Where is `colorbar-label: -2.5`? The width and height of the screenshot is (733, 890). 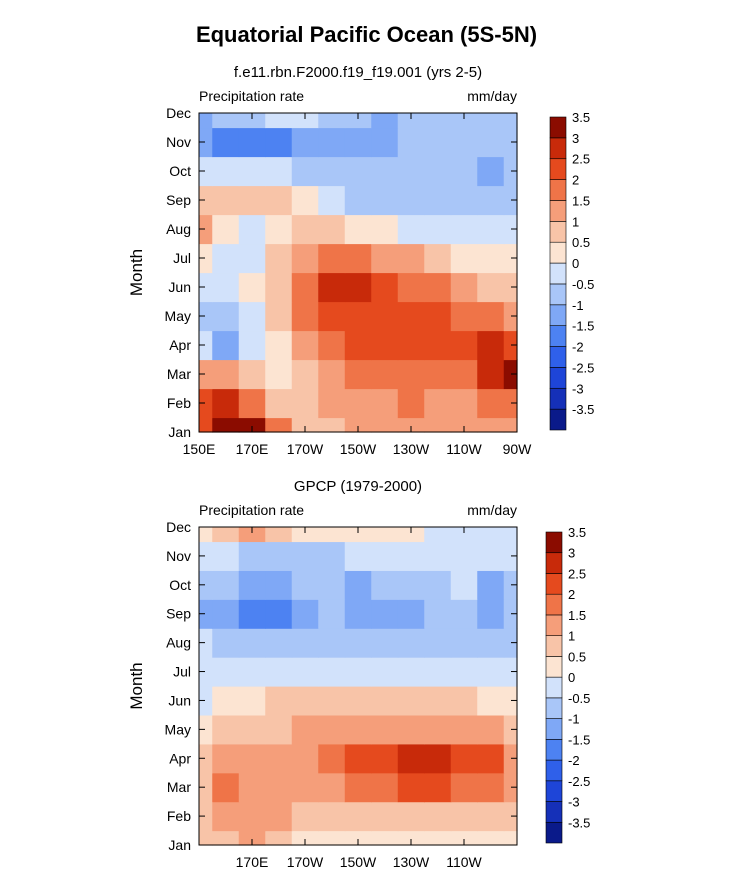
colorbar-label: -2.5 is located at coordinates (579, 781).